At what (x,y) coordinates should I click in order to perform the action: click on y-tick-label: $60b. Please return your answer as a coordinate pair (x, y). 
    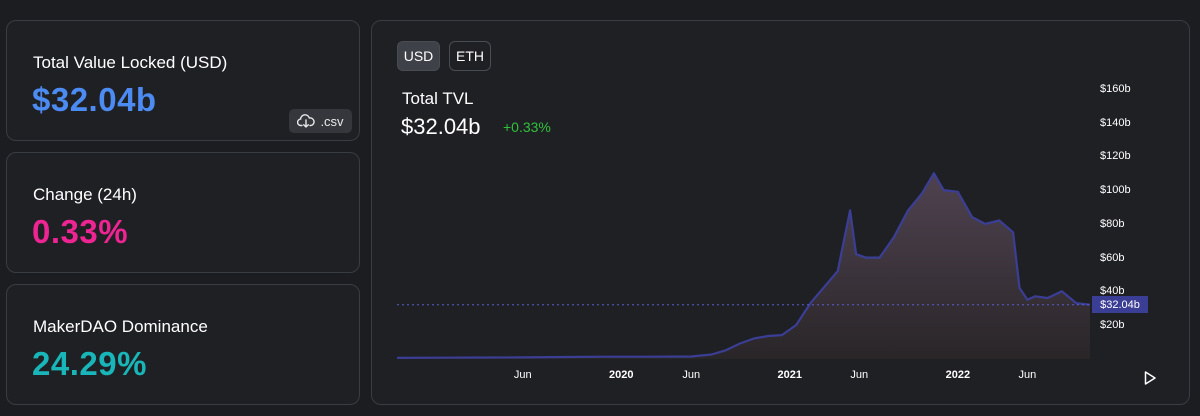
    Looking at the image, I should click on (1112, 257).